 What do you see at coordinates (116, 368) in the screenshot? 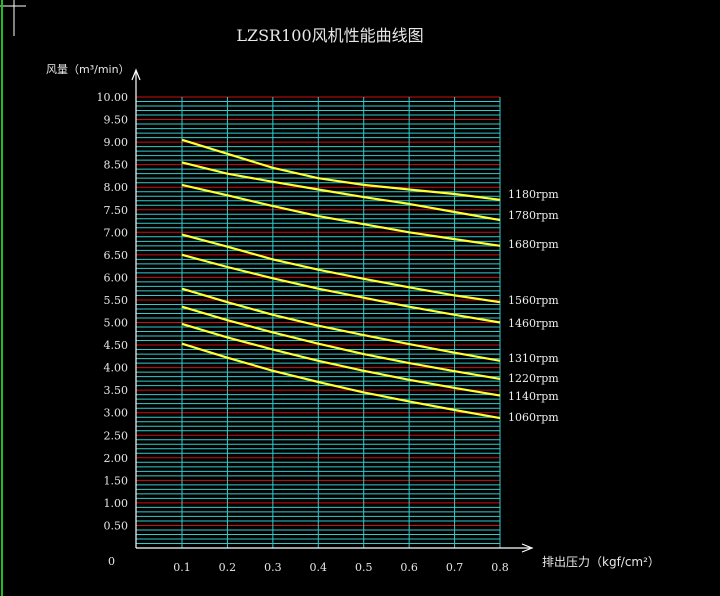
I see `y-tick-label: 4.00` at bounding box center [116, 368].